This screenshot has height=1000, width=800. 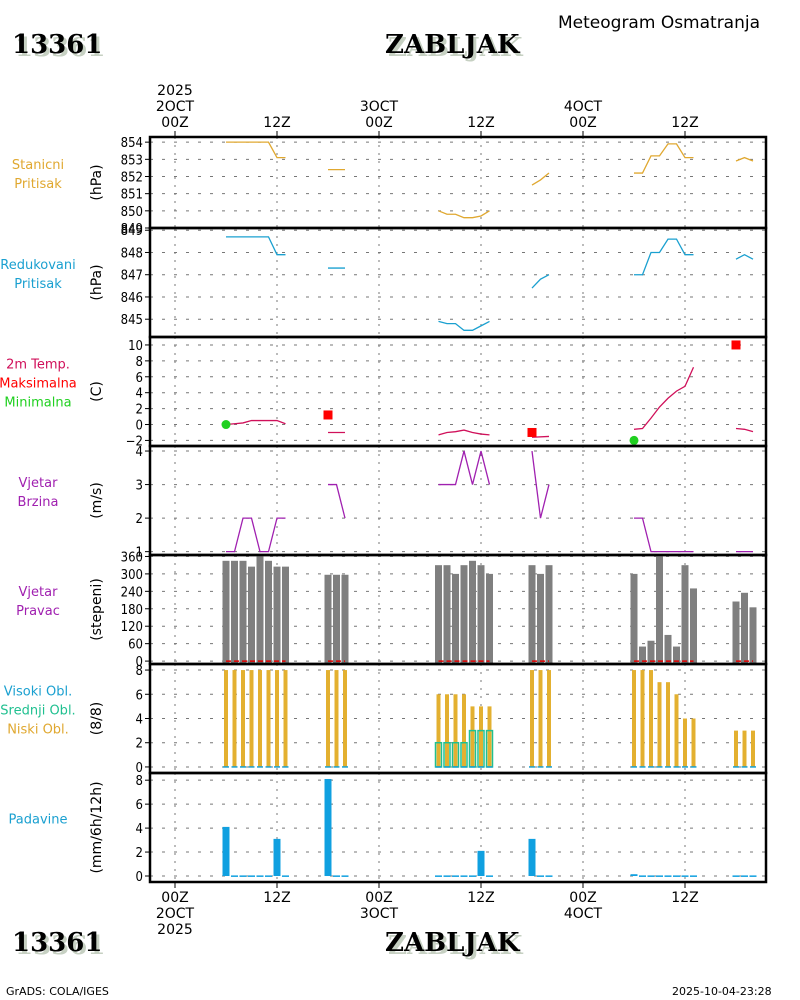 I want to click on x-tick-label-top: 3OCT, so click(x=379, y=107).